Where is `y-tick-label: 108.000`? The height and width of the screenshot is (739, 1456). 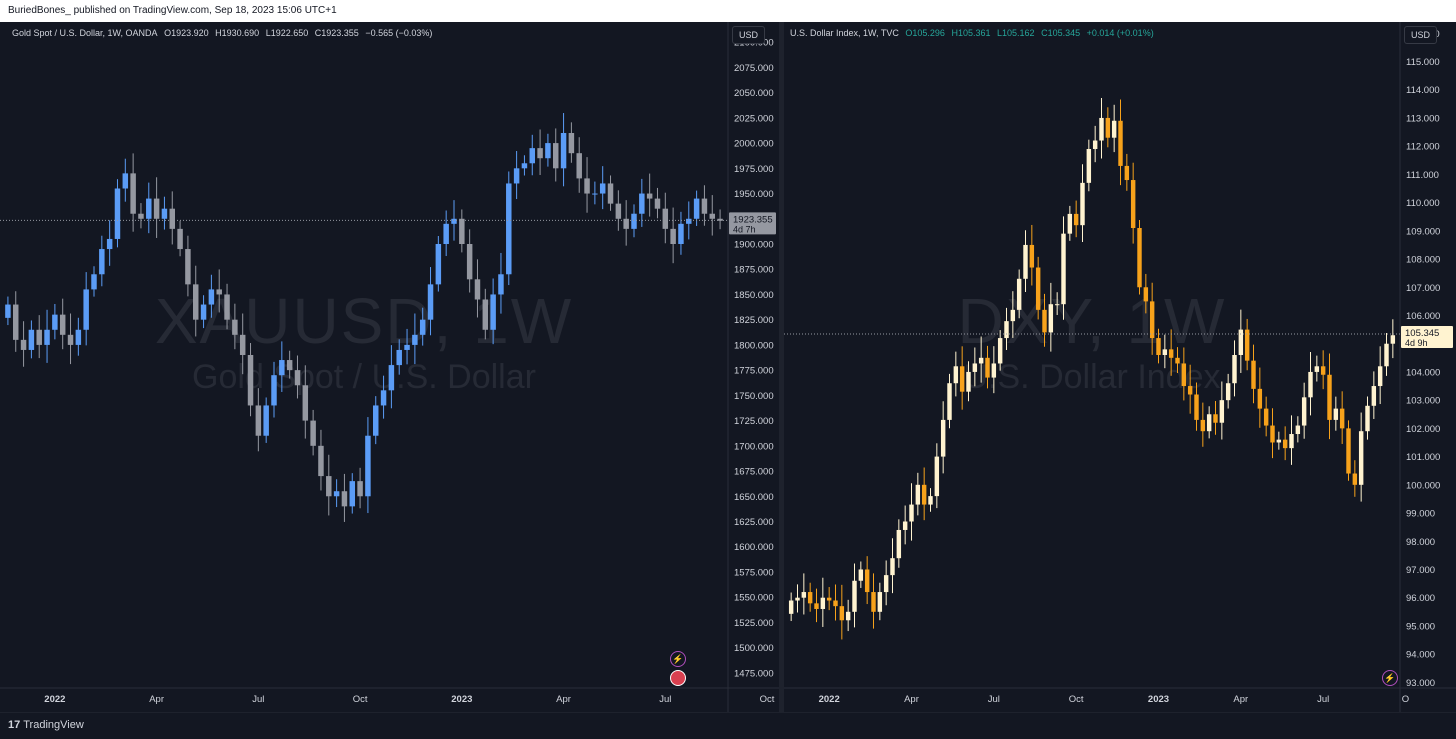
y-tick-label: 108.000 is located at coordinates (1423, 260).